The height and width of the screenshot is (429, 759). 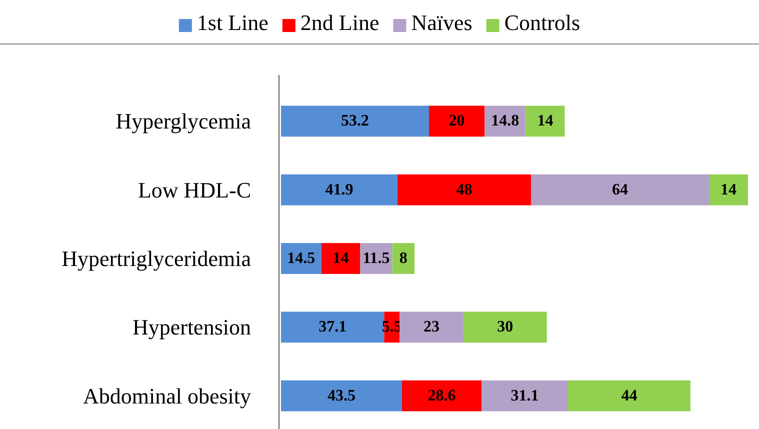 I want to click on data-label: 37.1, so click(x=332, y=327).